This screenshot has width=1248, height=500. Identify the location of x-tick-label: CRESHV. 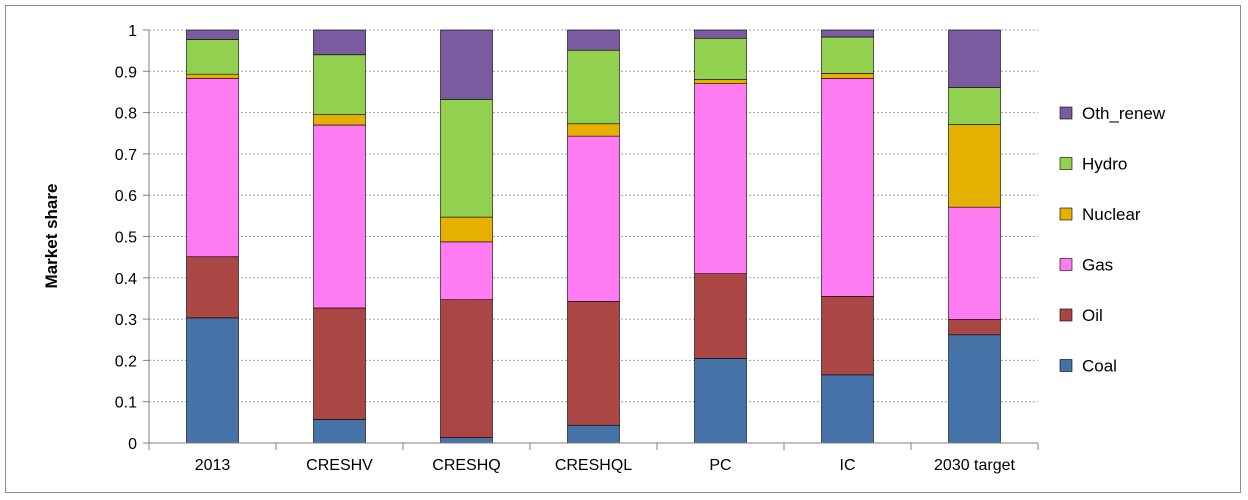
(339, 465).